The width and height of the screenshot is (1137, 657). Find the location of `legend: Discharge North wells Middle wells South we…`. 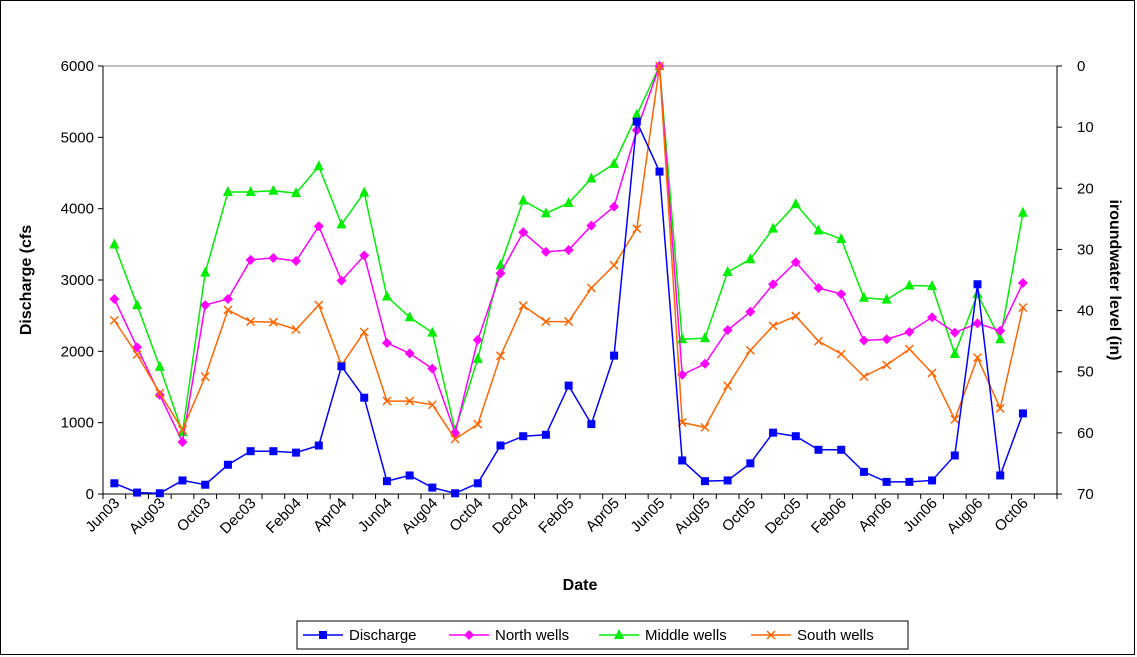

legend: Discharge North wells Middle wells South we… is located at coordinates (602, 635).